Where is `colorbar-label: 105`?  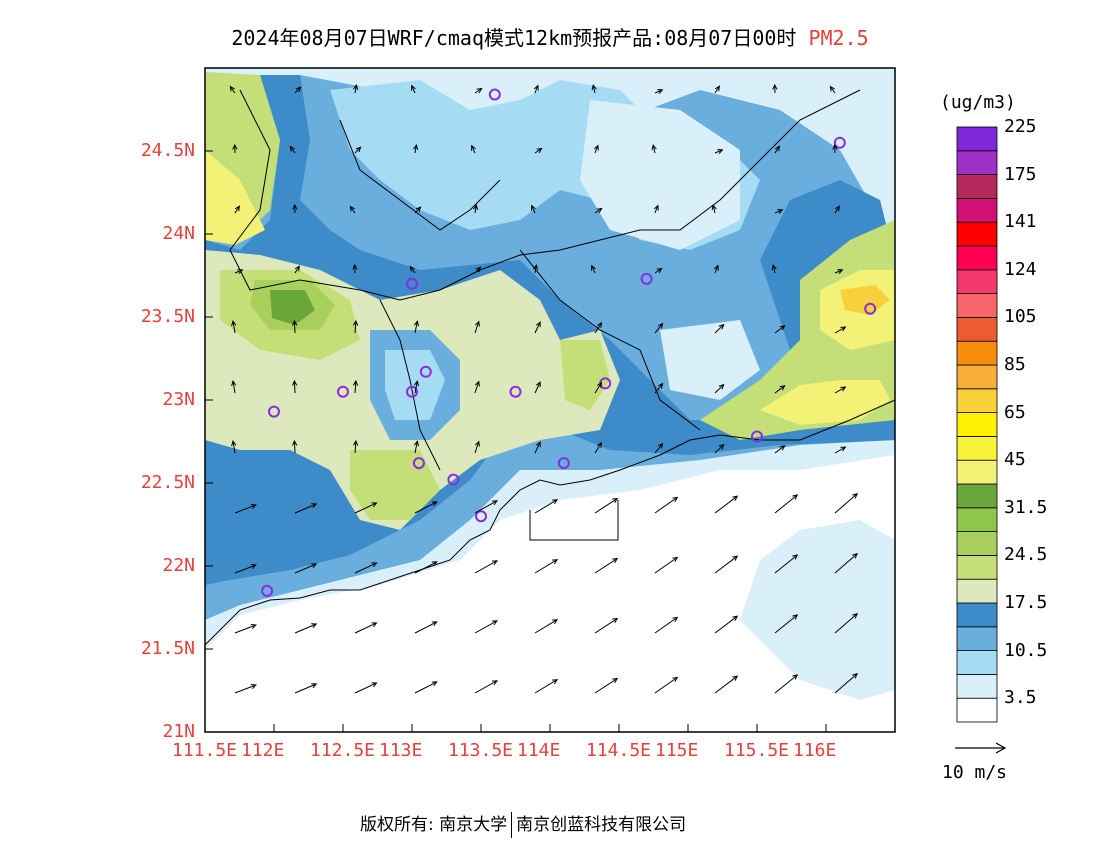
colorbar-label: 105 is located at coordinates (1020, 317).